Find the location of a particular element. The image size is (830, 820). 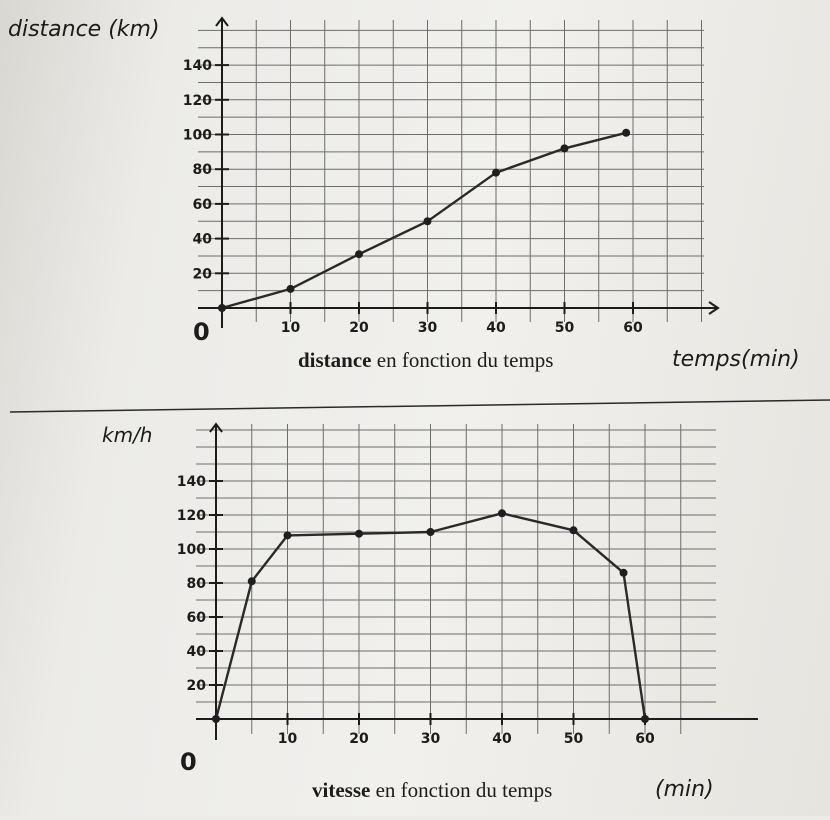

distance-x-tick-labels: 10 20 30 40 50 60 is located at coordinates (462, 328).